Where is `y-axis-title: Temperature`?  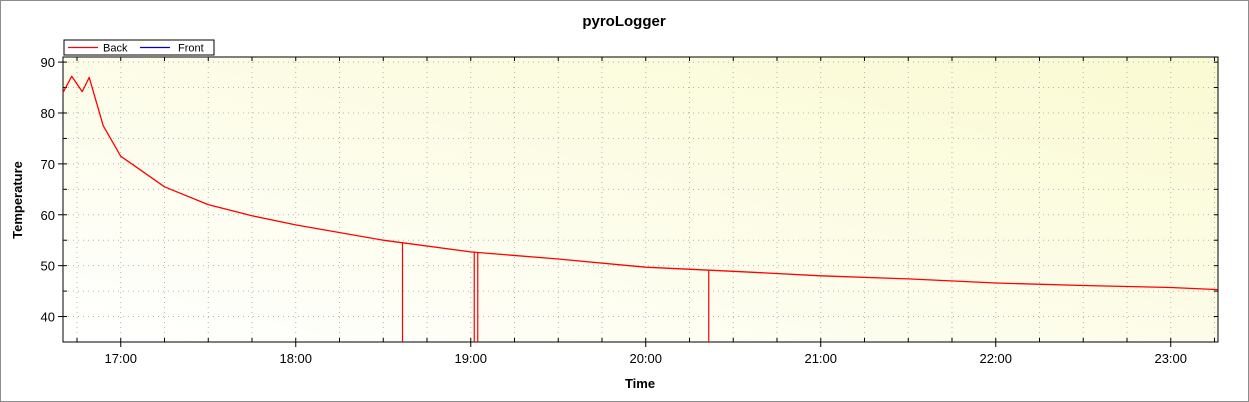
y-axis-title: Temperature is located at coordinates (17, 200).